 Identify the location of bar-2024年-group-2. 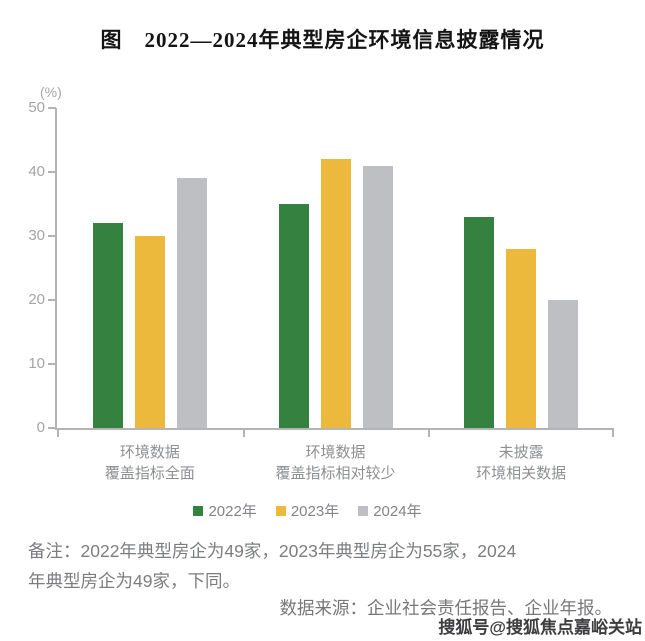
(377, 296).